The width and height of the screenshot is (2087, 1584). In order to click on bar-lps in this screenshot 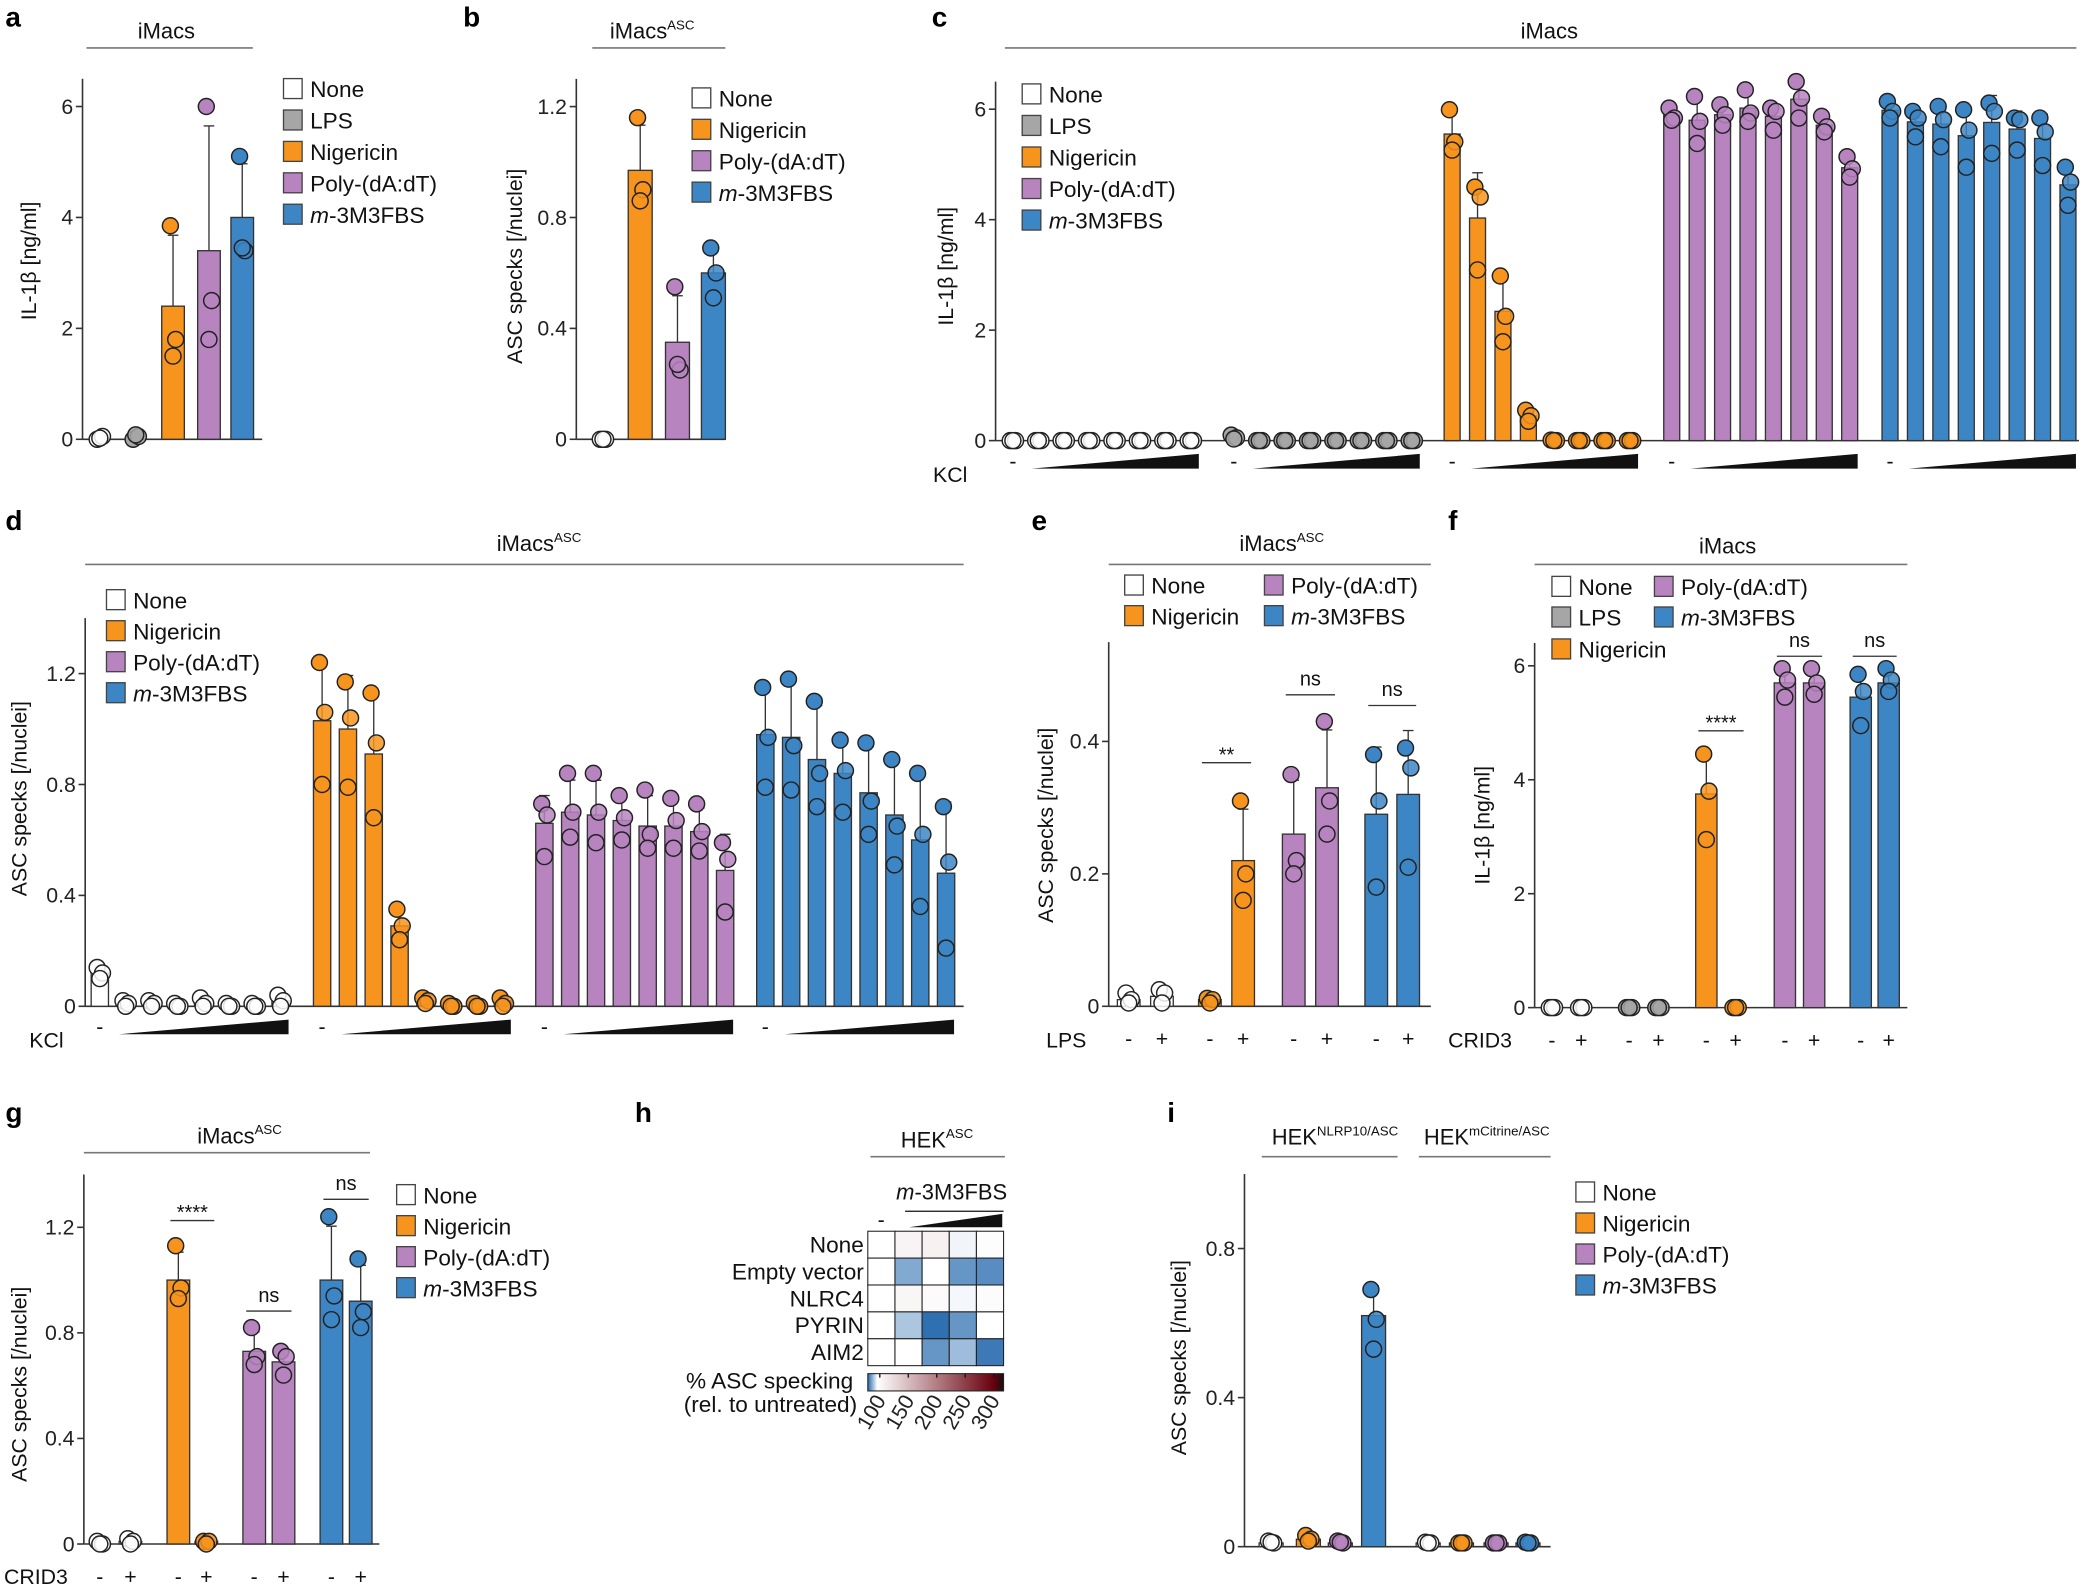, I will do `click(1310, 440)`.